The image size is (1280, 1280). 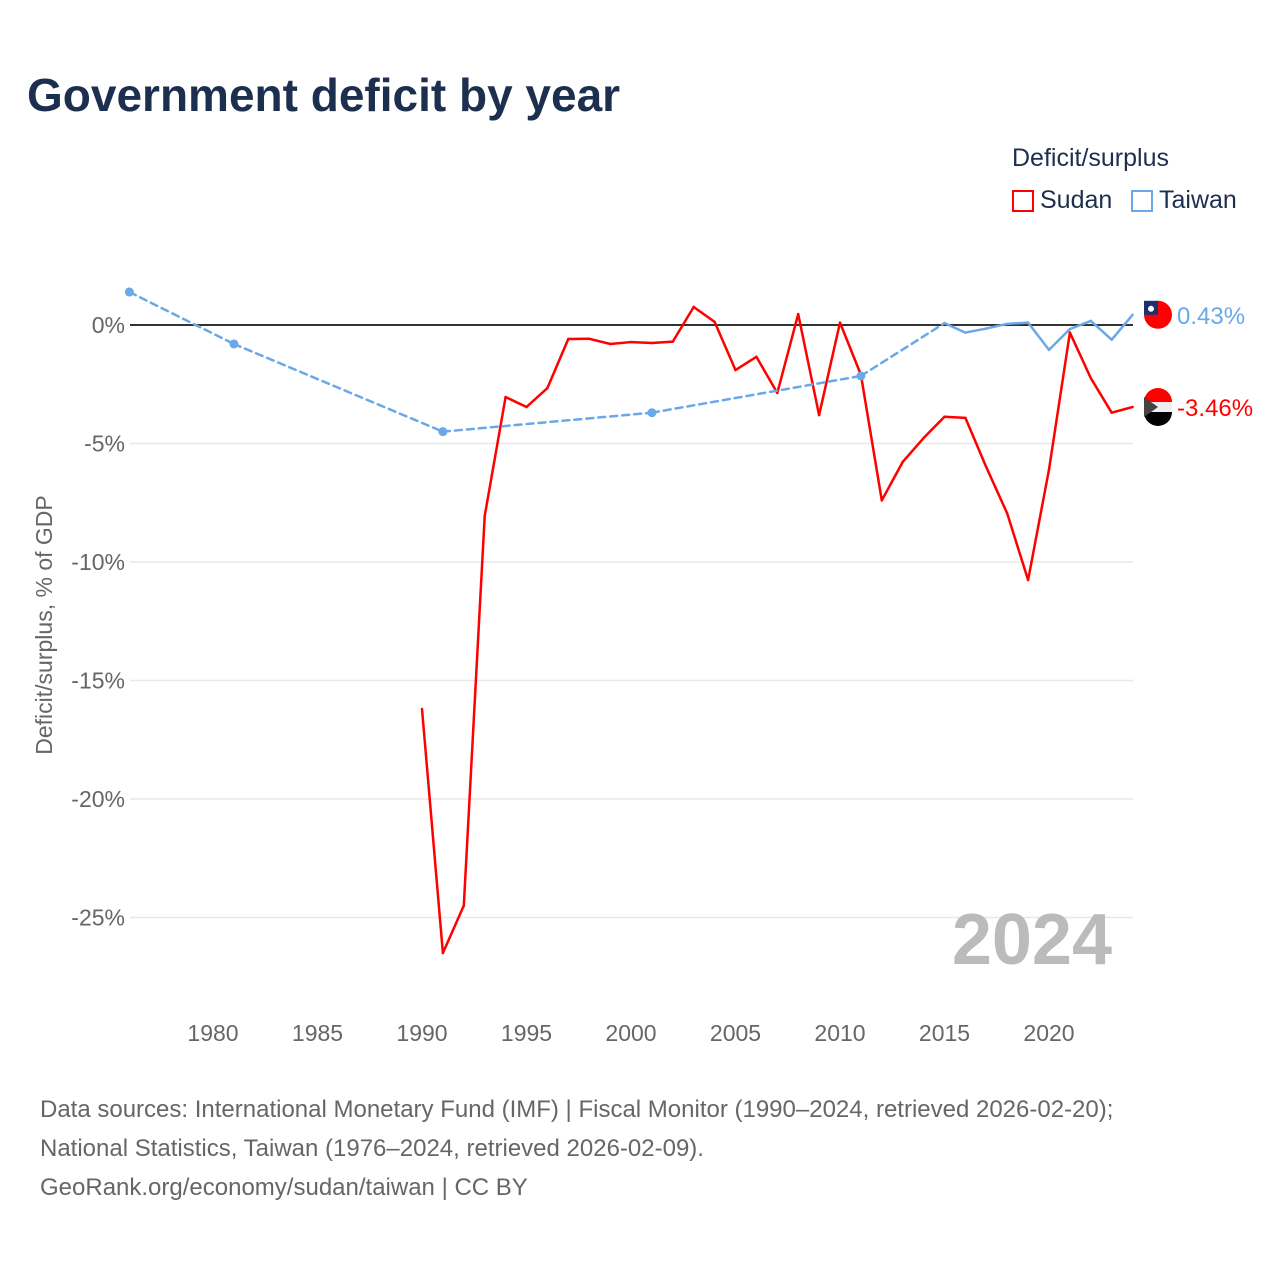 I want to click on x-tick-label: 1995, so click(x=526, y=1033).